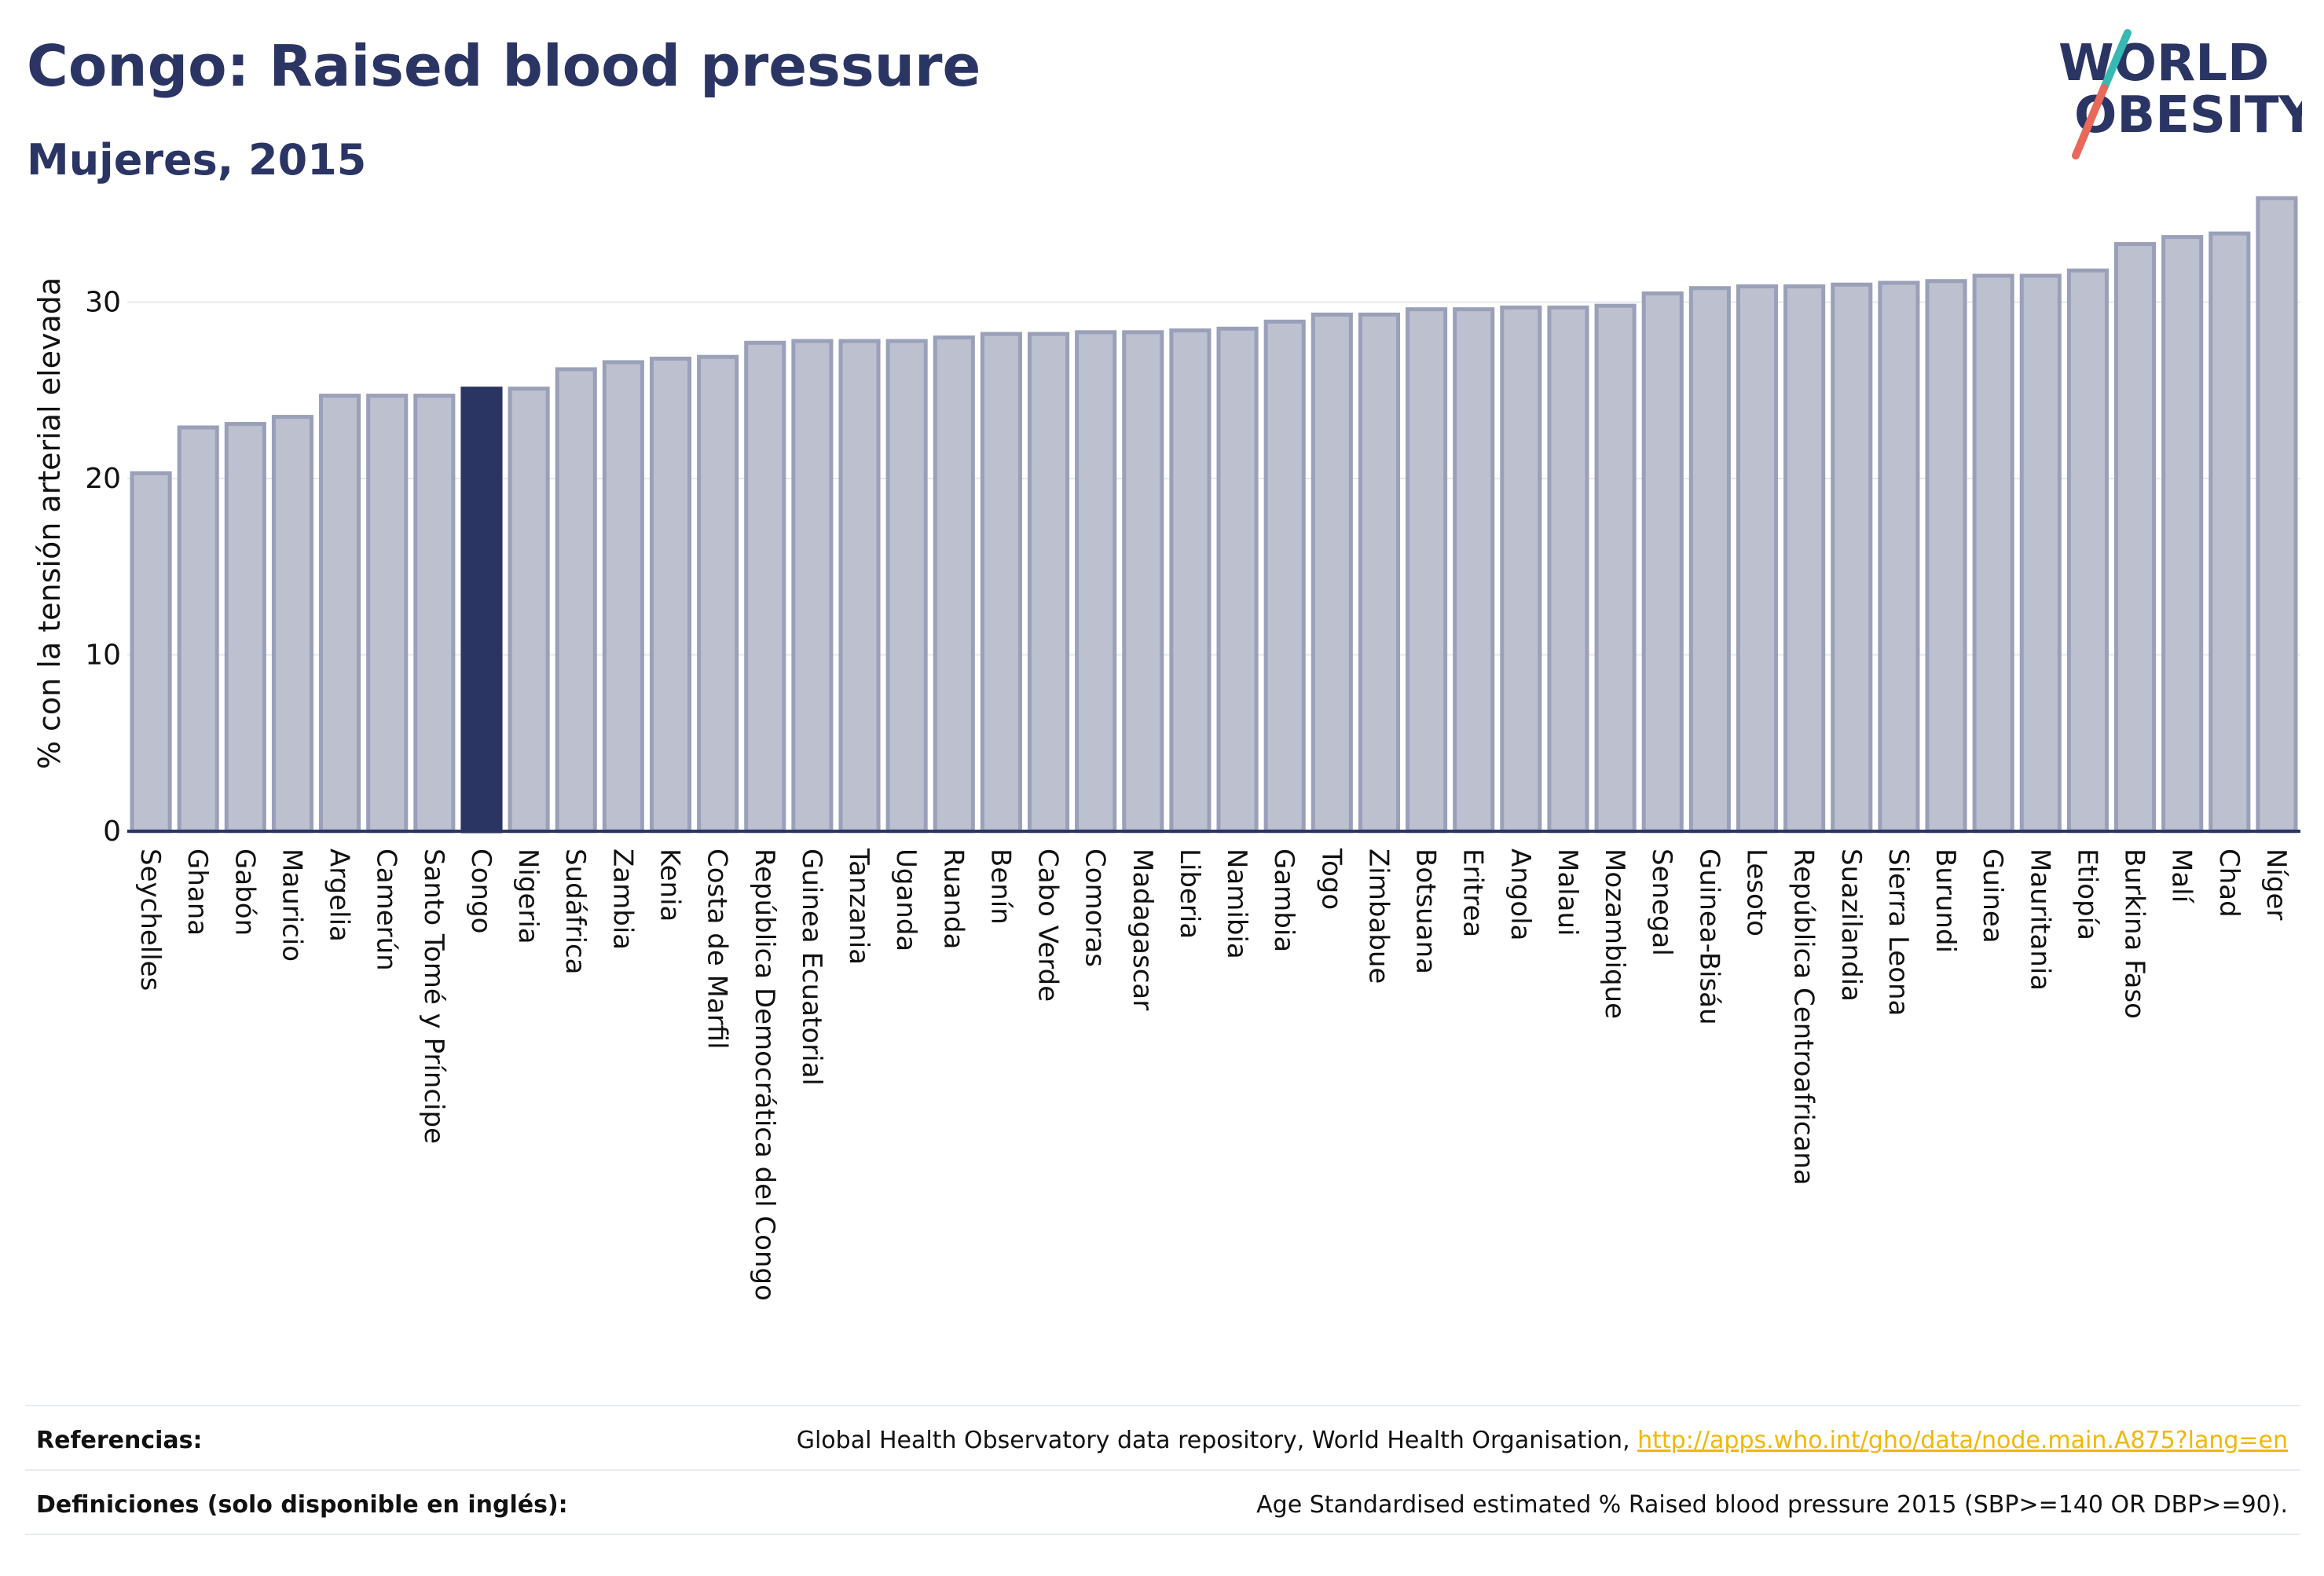 This screenshot has width=2324, height=1576. Describe the element at coordinates (858, 906) in the screenshot. I see `x-tick-label: Tanzania` at that location.